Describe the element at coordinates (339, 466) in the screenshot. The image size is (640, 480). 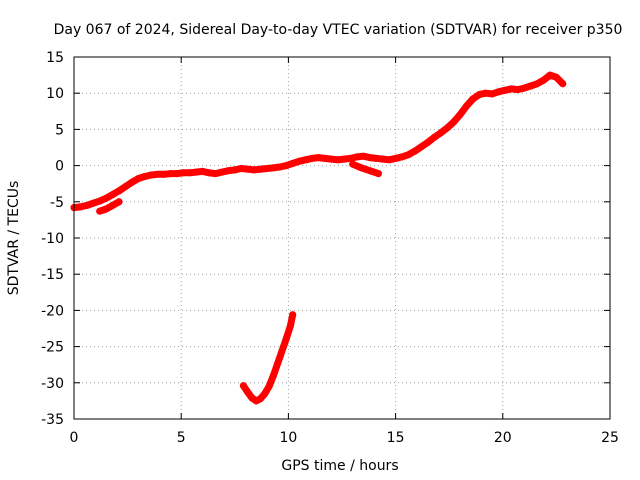
I see `x-axis-label: GPS time / hours` at that location.